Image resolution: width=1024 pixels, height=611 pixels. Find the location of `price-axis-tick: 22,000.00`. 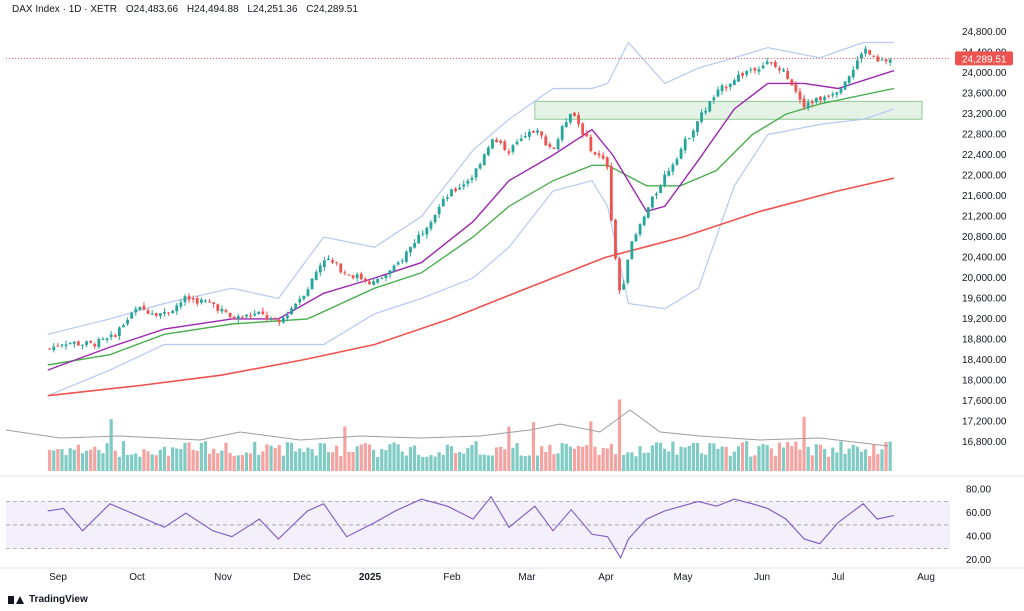

price-axis-tick: 22,000.00 is located at coordinates (984, 176).